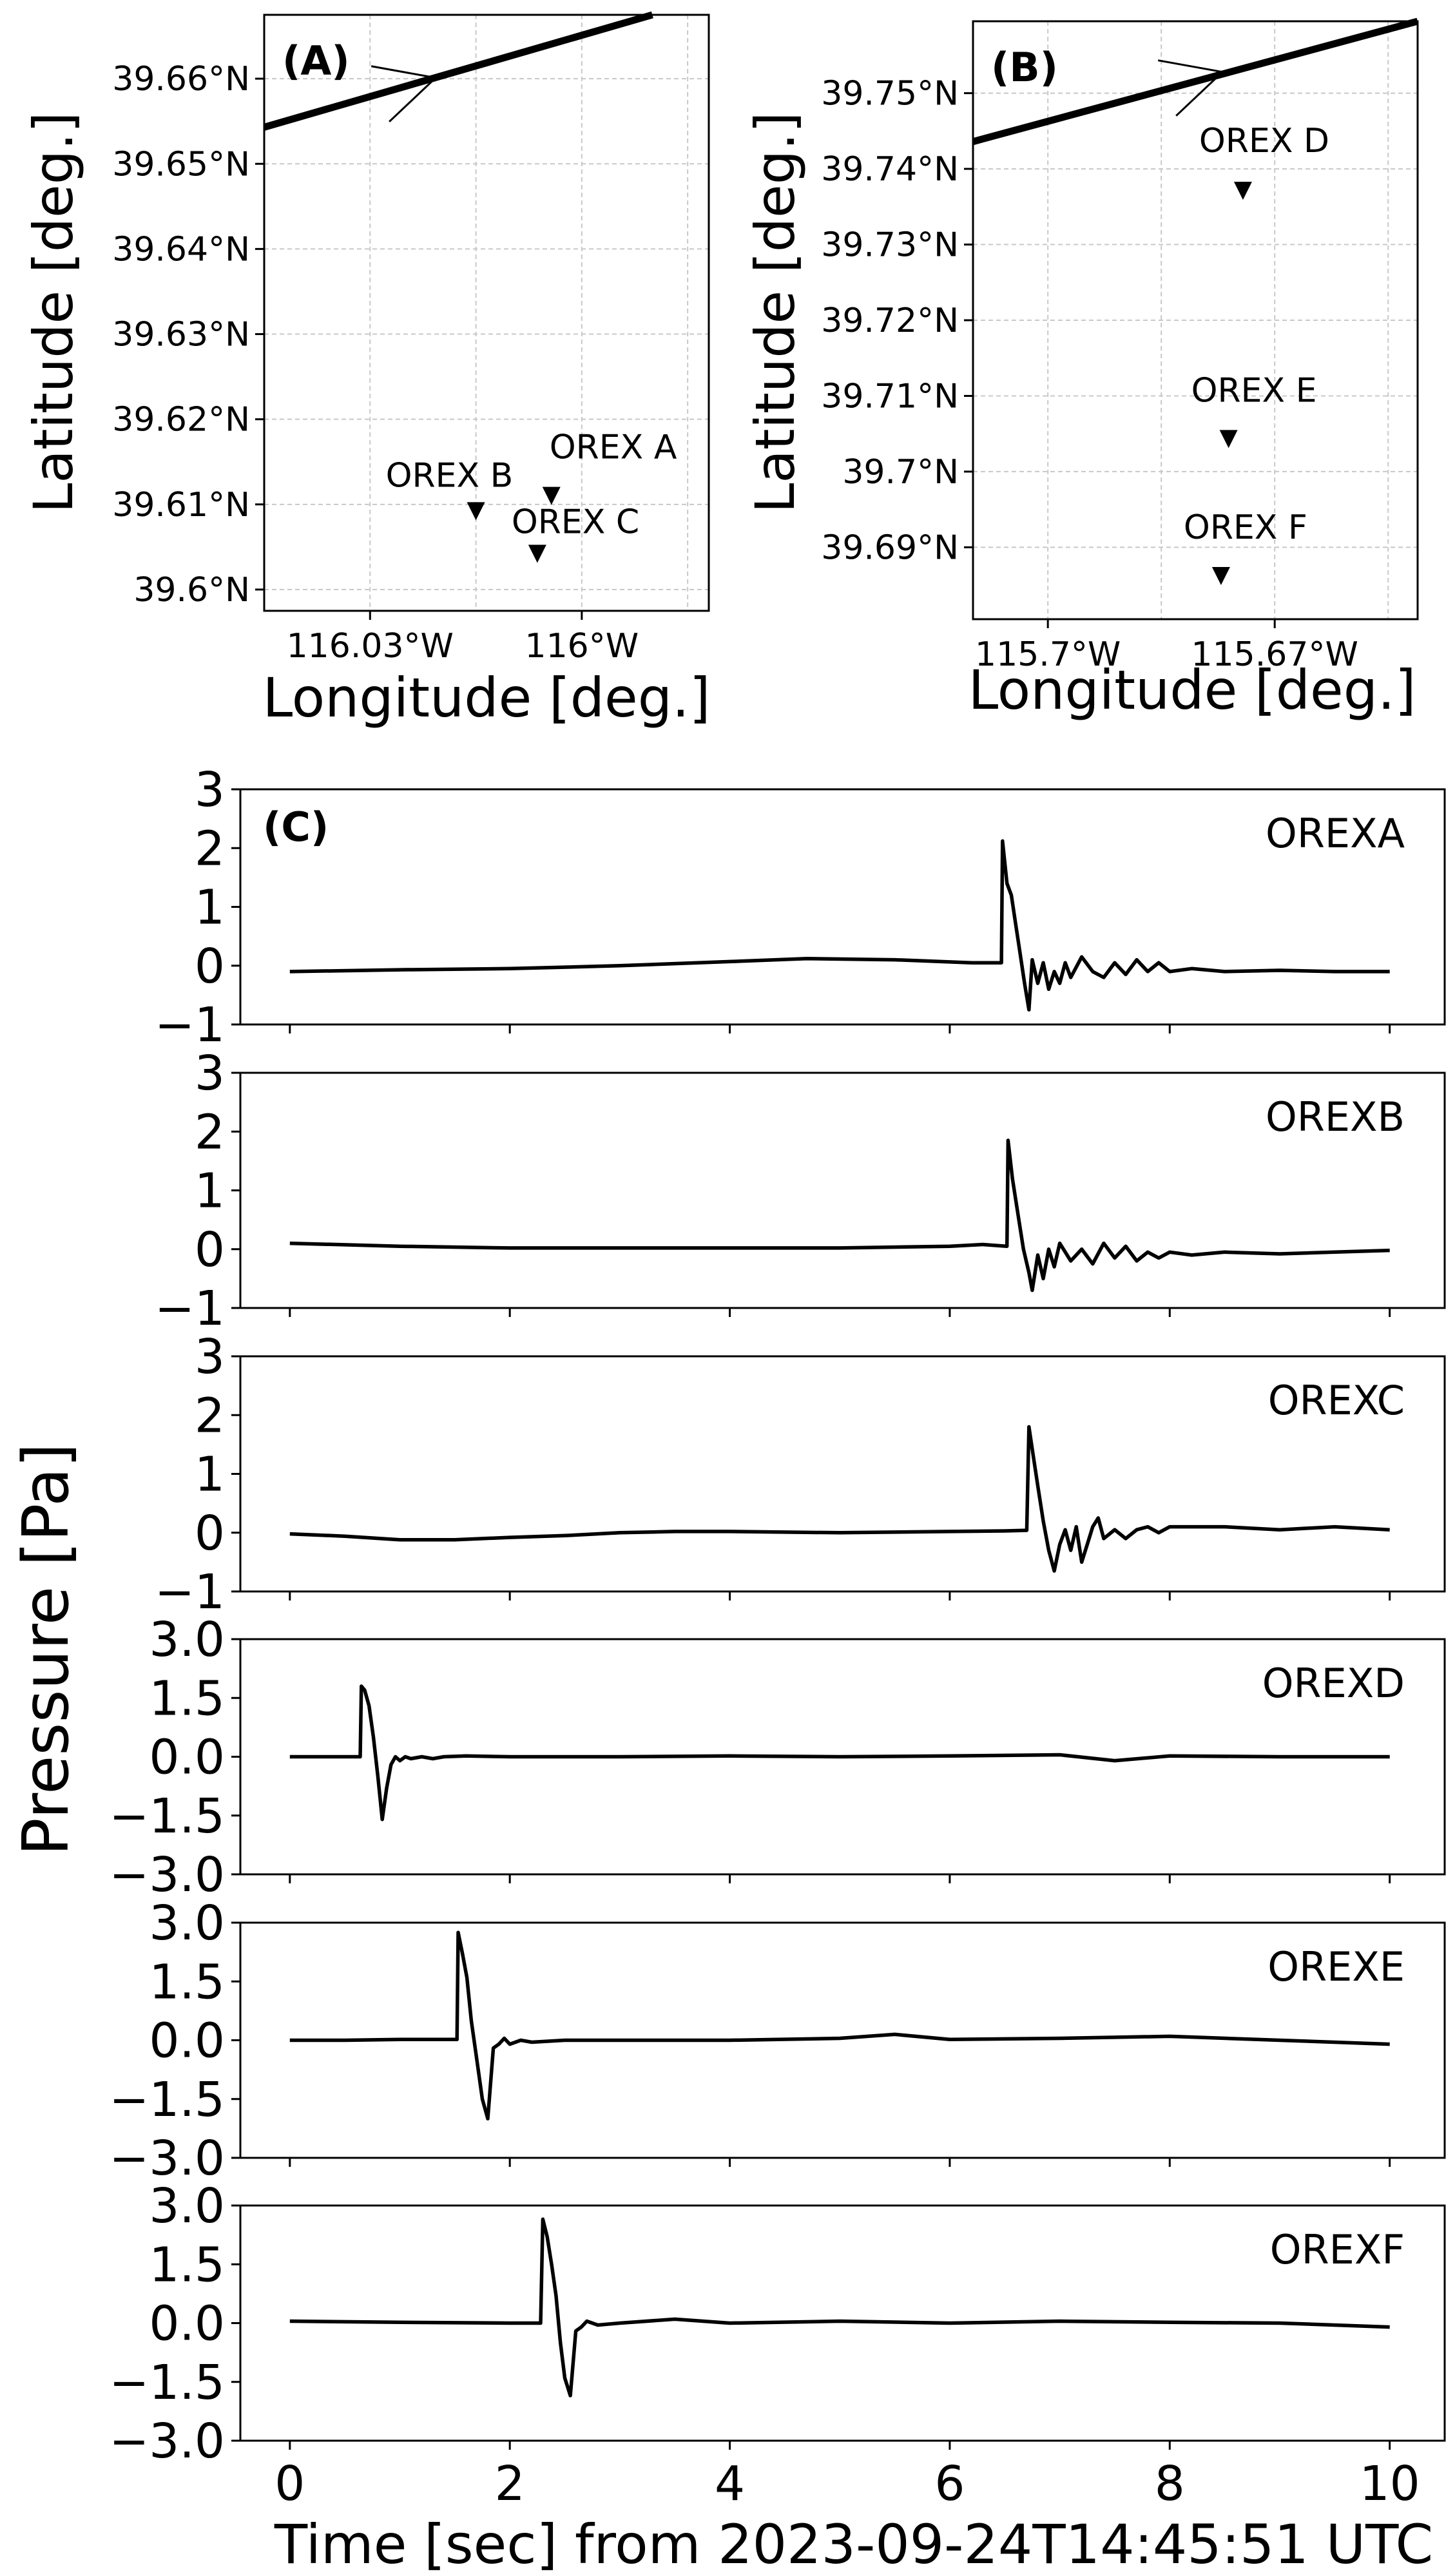 This screenshot has height=2576, width=1455. What do you see at coordinates (847, 2484) in the screenshot?
I see `waveform-x-ticks: 0 2 4 6 8 10` at bounding box center [847, 2484].